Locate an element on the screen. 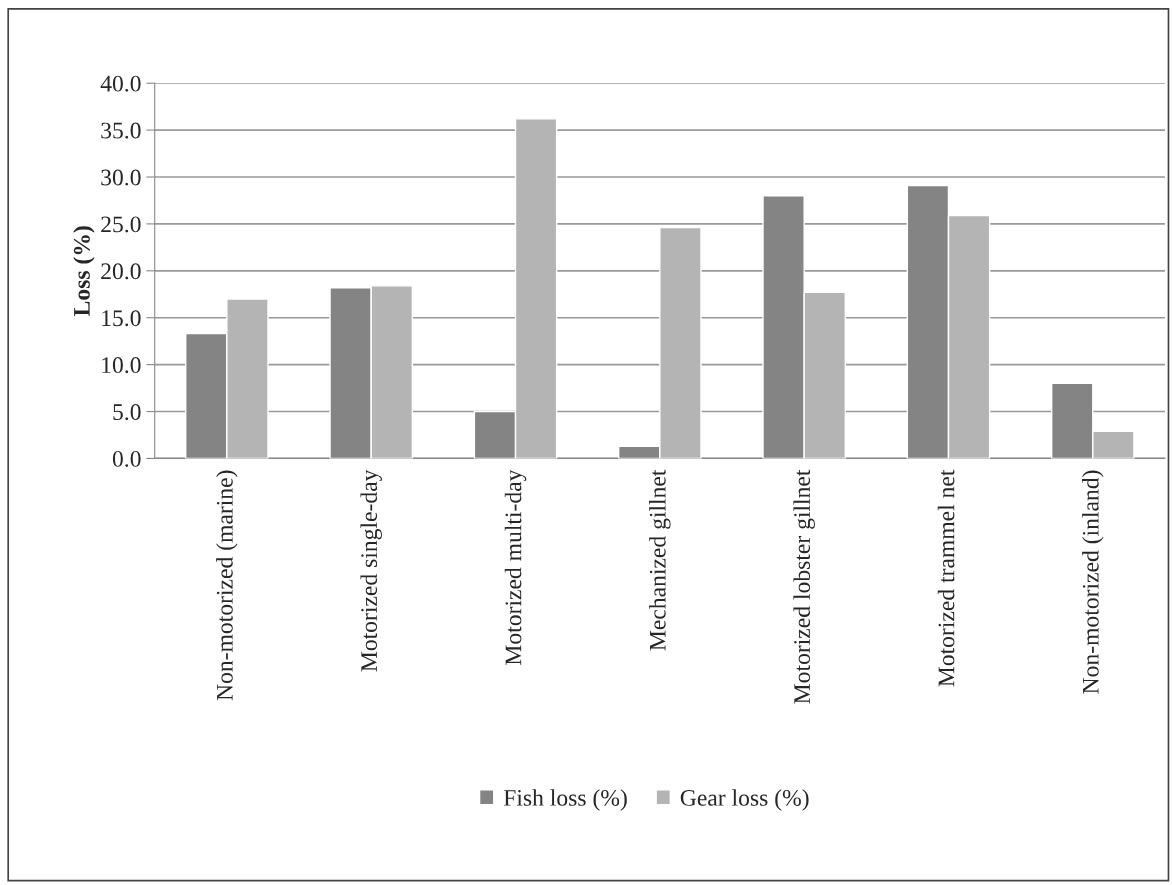 The width and height of the screenshot is (1172, 885). y-tick-label: 30.0 is located at coordinates (121, 177).